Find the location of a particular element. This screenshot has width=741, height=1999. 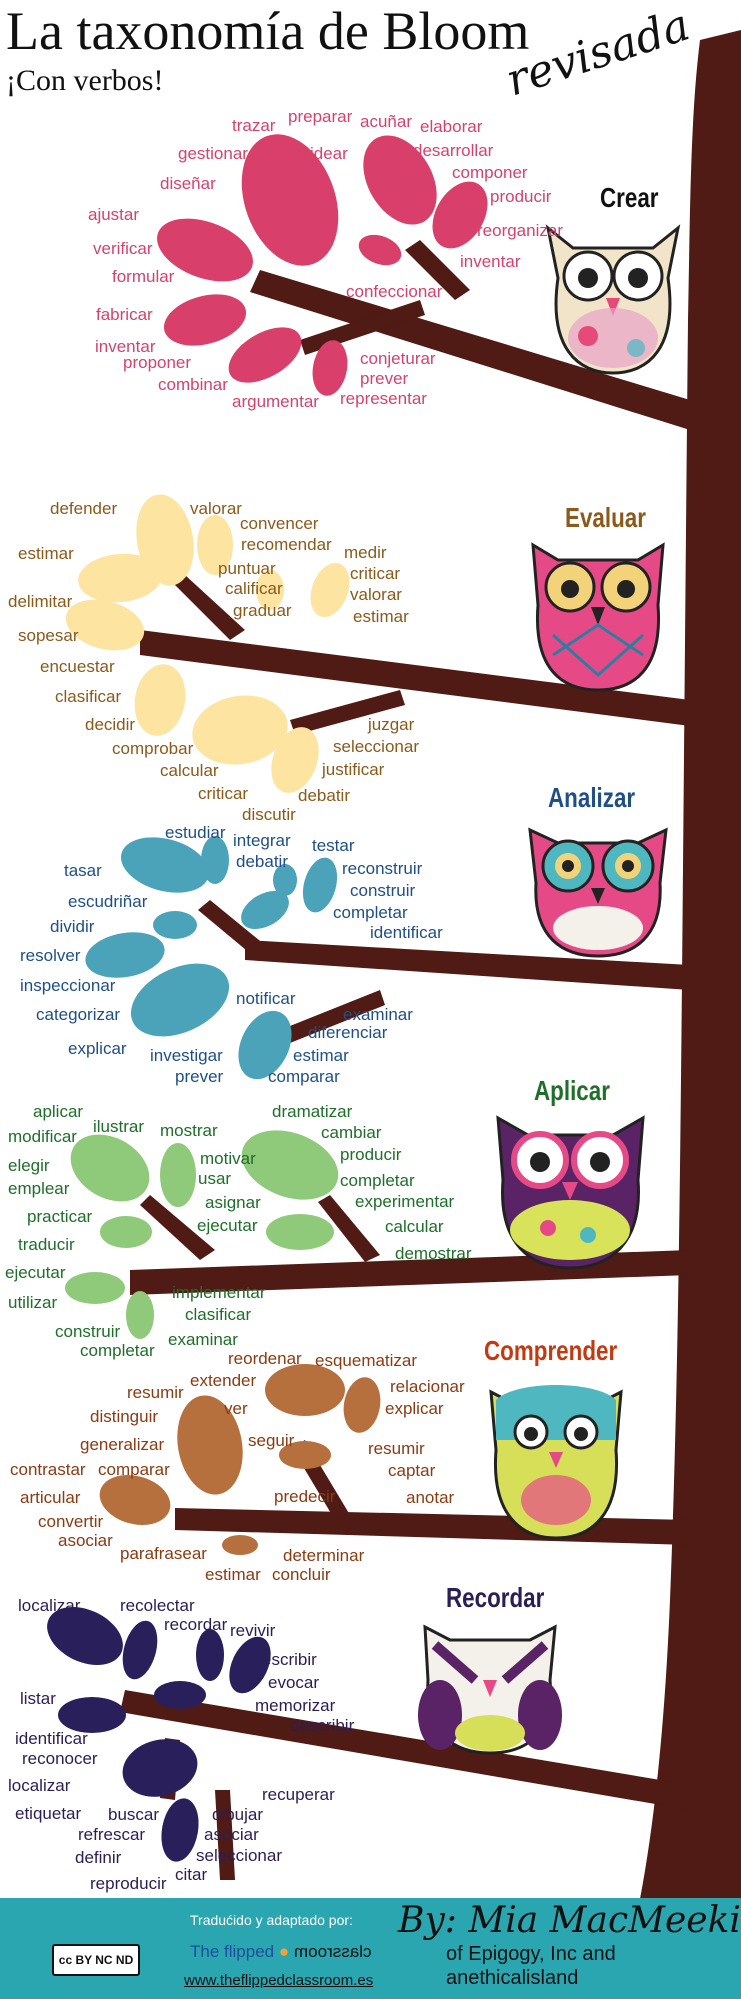

branch-evaluar-sub is located at coordinates (210, 607).